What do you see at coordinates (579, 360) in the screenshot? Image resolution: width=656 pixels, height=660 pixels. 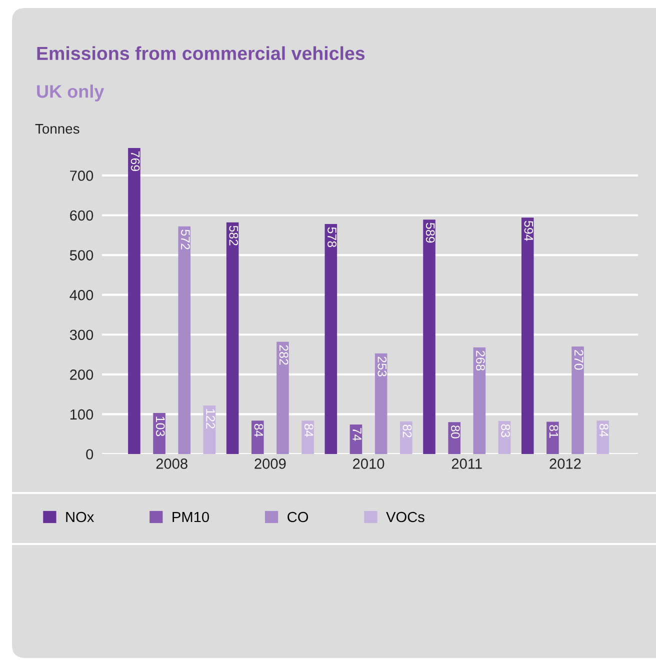 I see `data-label: 270` at bounding box center [579, 360].